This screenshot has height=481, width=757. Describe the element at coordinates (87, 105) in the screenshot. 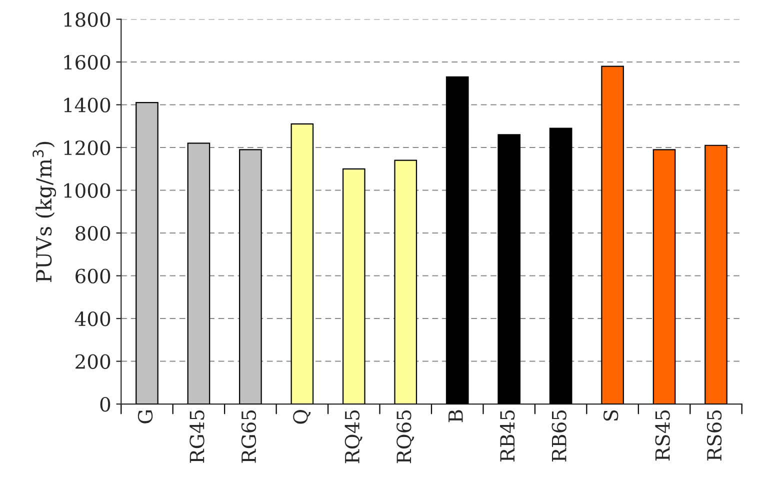

I see `y-tick-label: 1400` at that location.